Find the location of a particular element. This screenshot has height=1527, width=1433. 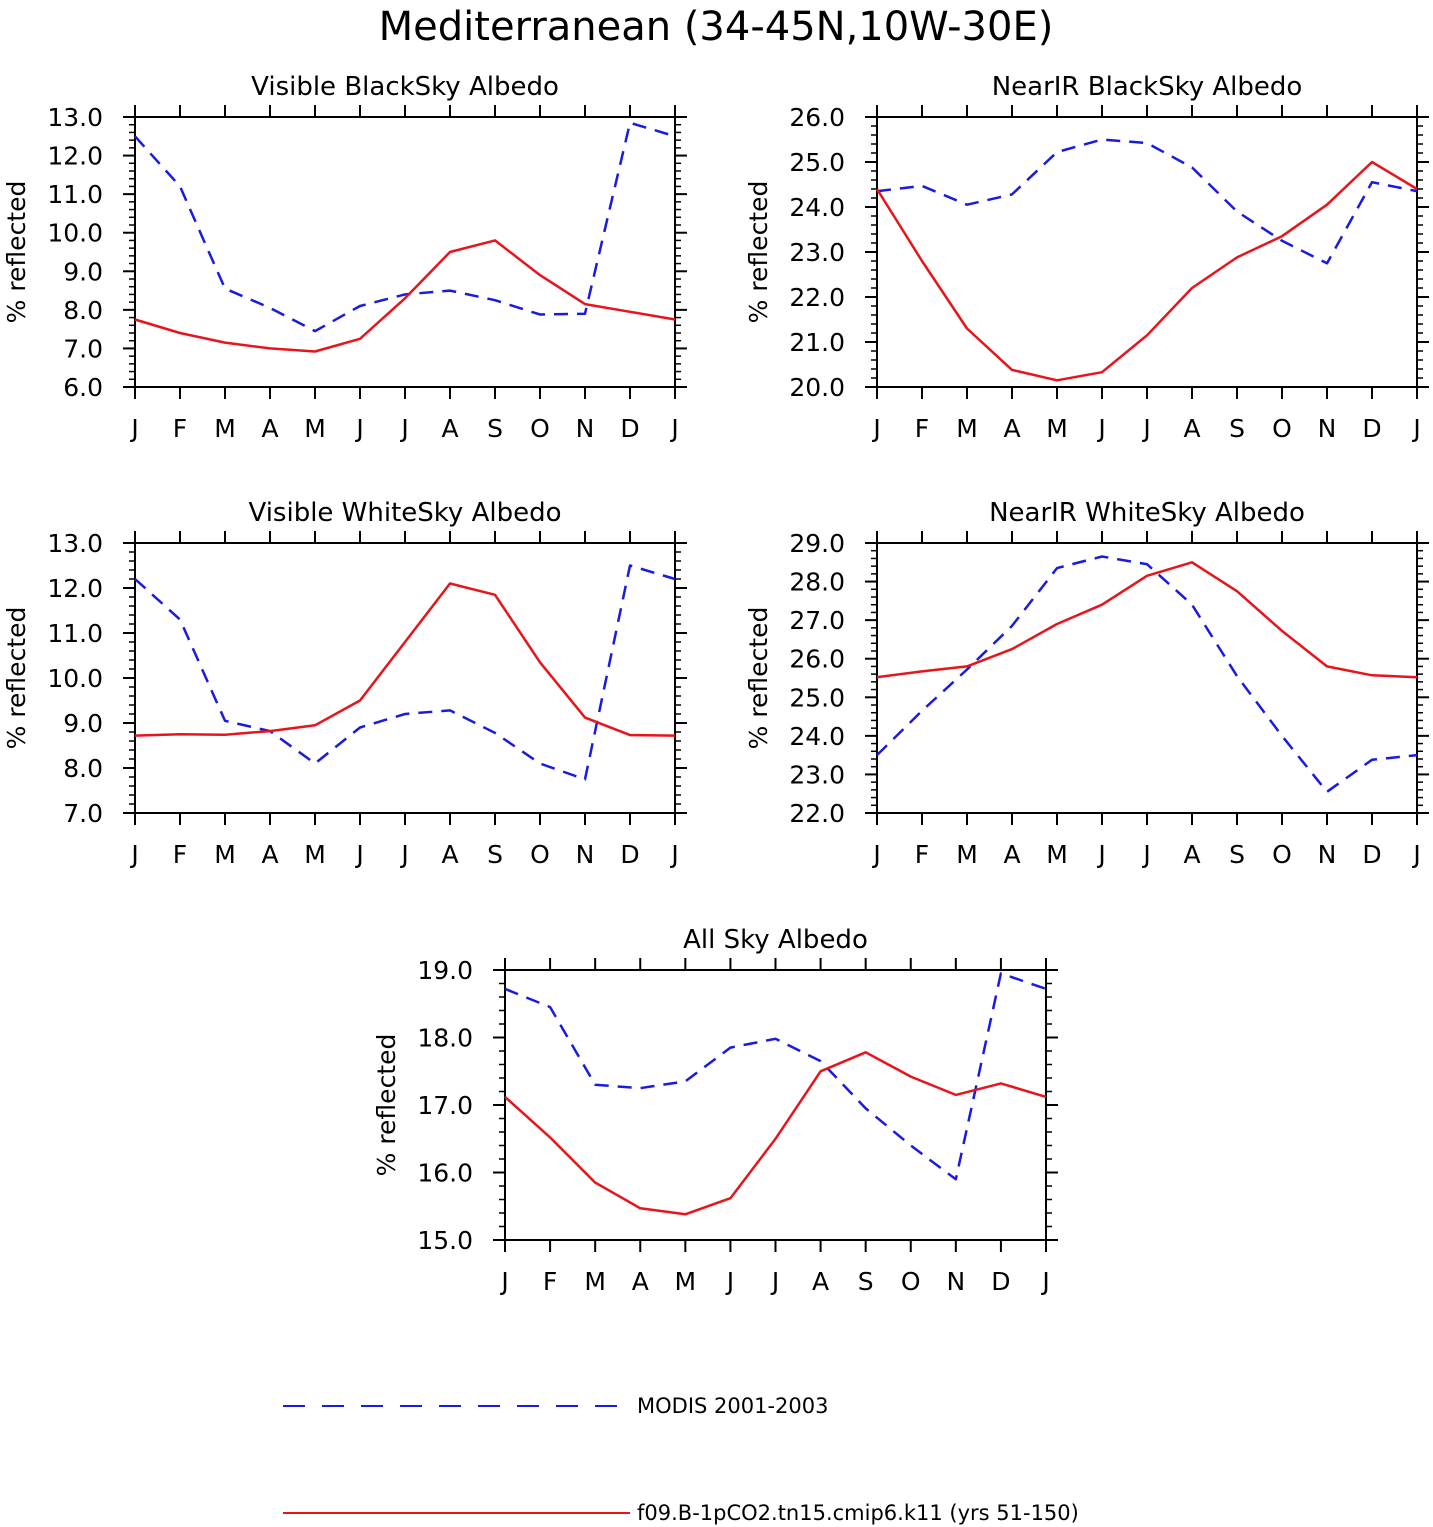

chart-title: NearIR BlackSky Albedo is located at coordinates (1147, 87).